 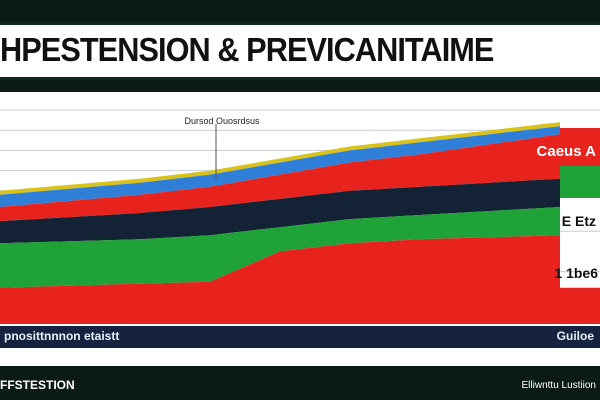 I want to click on source-left-text: FFSTESTION, so click(x=37, y=385).